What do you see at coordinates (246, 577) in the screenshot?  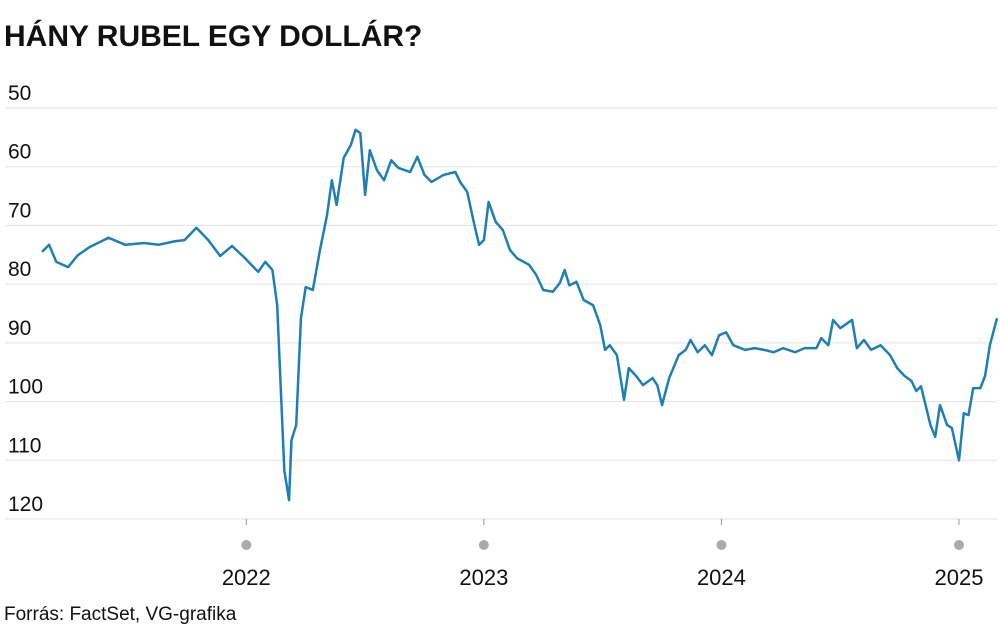 I see `x-tick-label: 2022` at bounding box center [246, 577].